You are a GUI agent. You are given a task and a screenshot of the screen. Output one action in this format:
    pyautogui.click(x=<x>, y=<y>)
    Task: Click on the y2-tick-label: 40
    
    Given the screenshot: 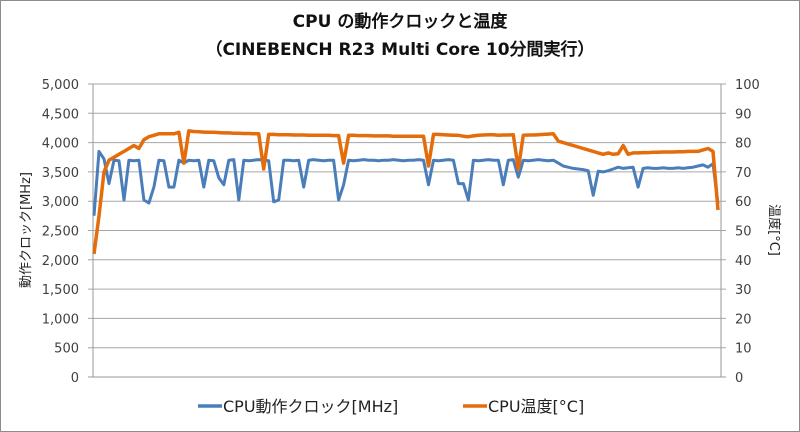 What is the action you would take?
    pyautogui.click(x=743, y=261)
    